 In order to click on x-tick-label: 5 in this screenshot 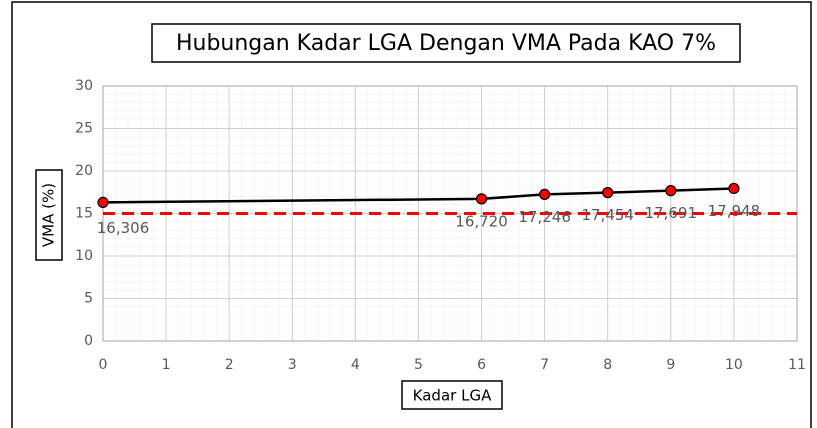, I will do `click(418, 365)`.